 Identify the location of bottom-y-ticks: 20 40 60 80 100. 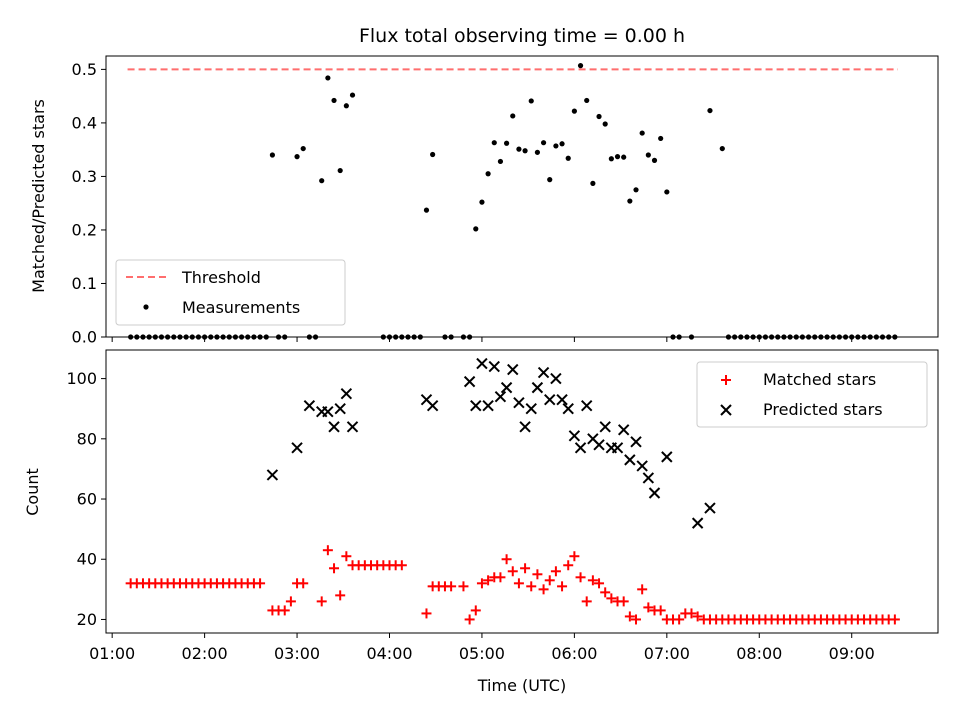
(86, 499).